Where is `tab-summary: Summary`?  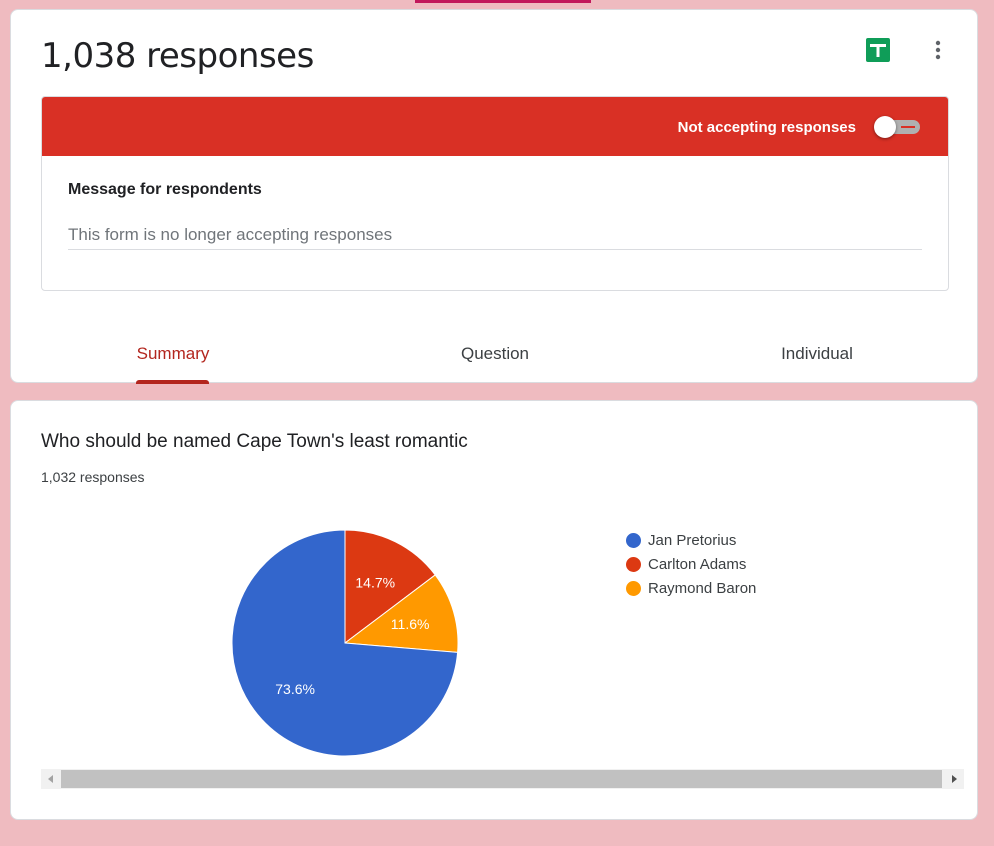
tab-summary: Summary is located at coordinates (173, 353).